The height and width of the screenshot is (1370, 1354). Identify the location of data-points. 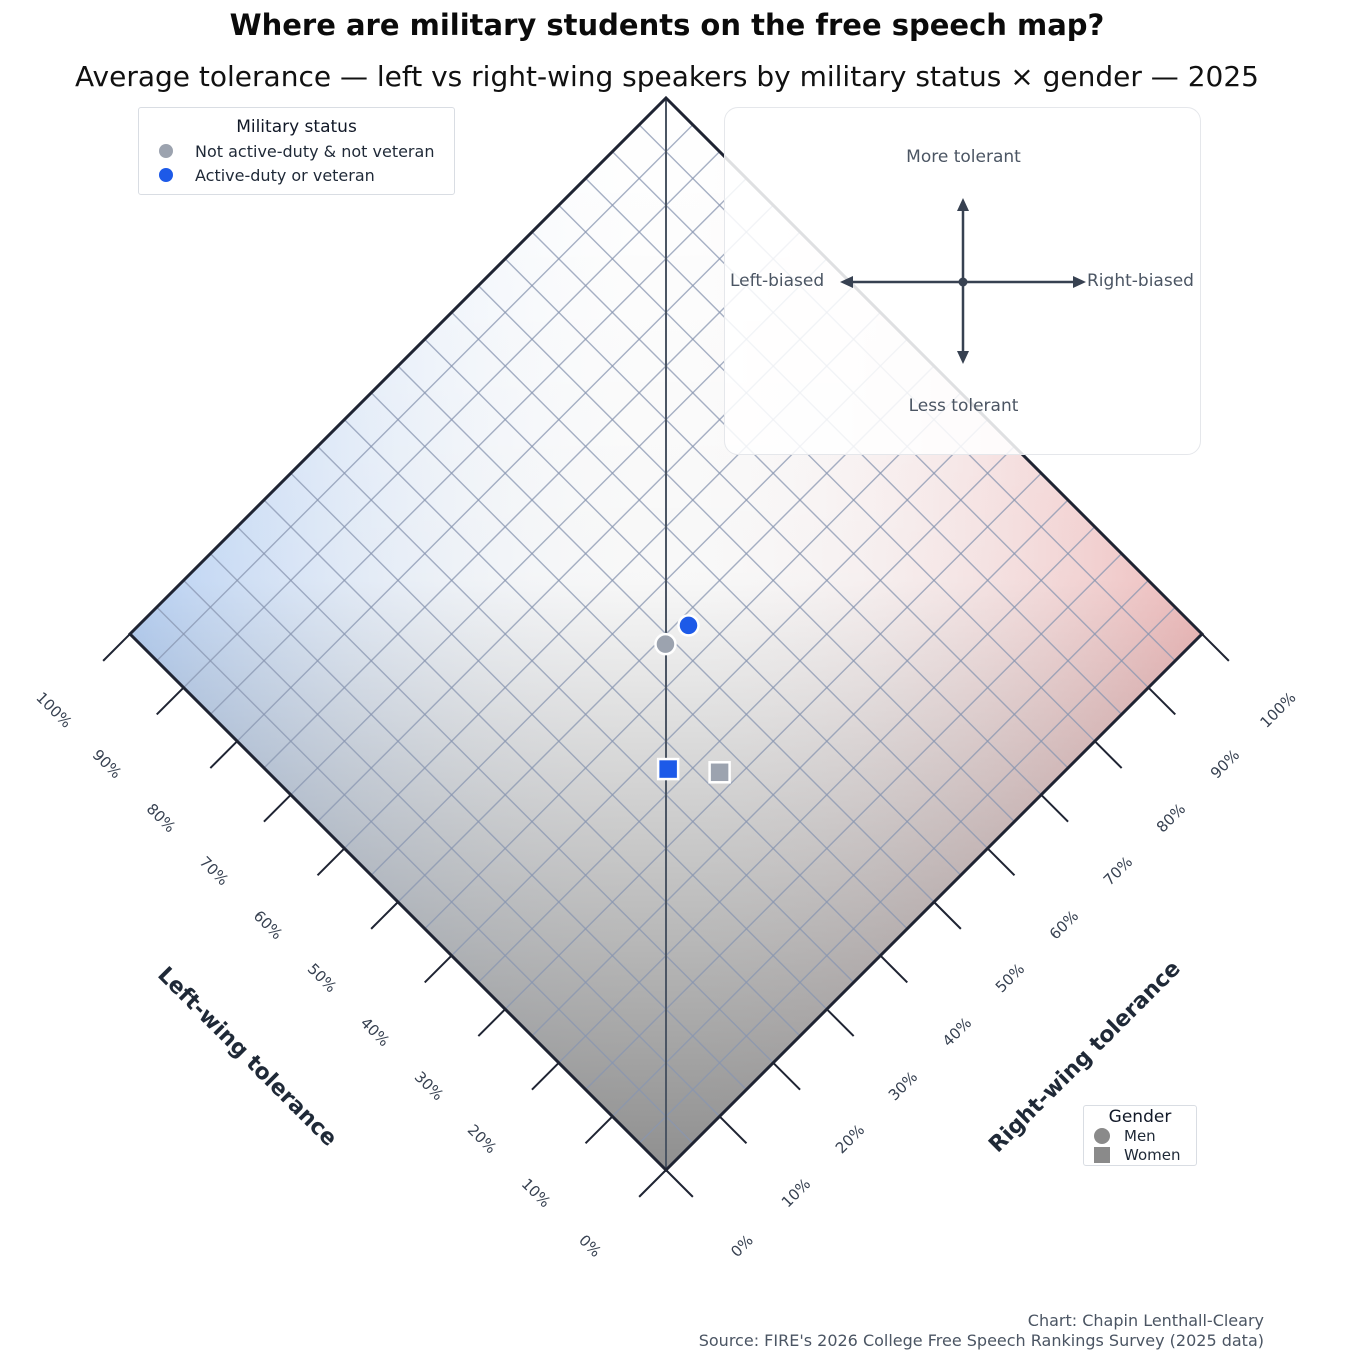
(692, 699).